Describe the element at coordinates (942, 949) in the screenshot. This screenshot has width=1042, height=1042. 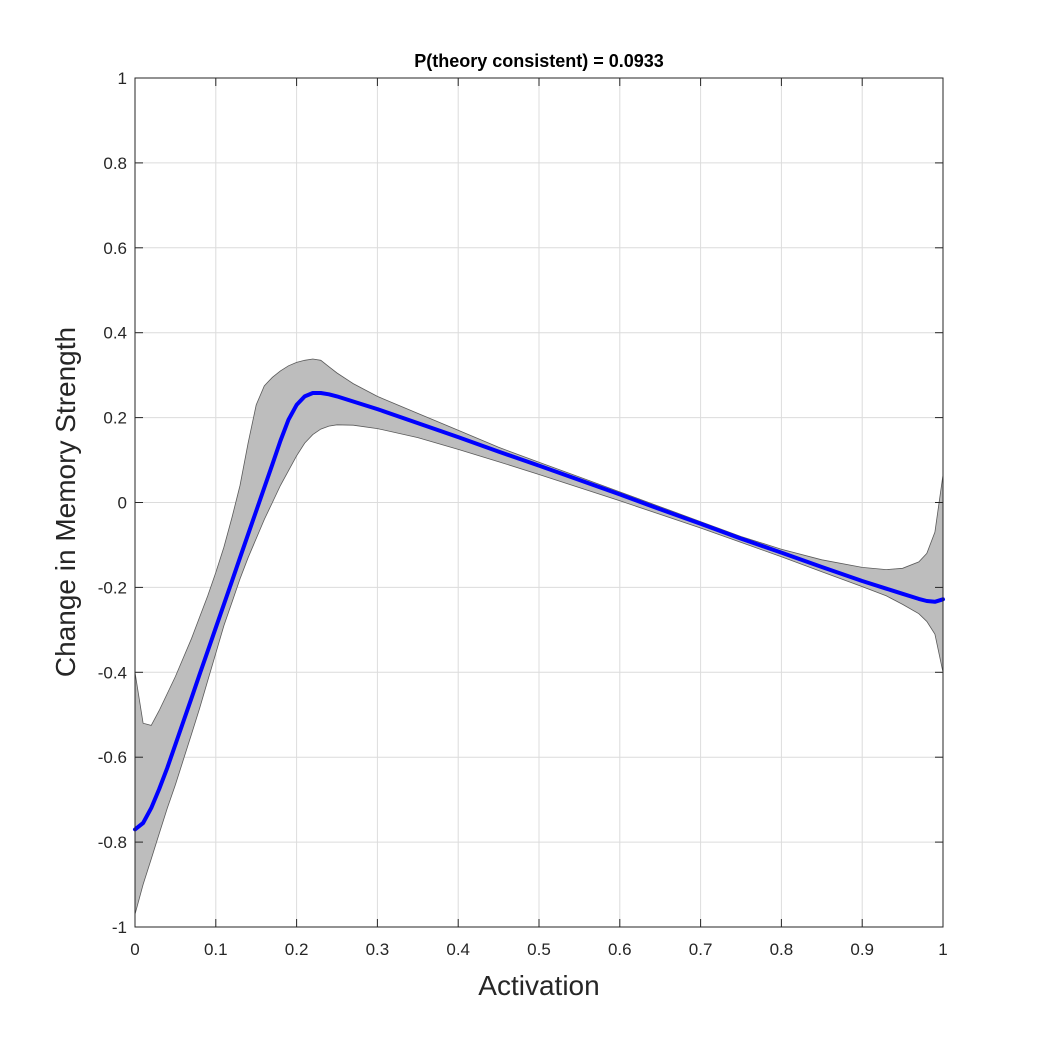
I see `x-tick-label: 1` at that location.